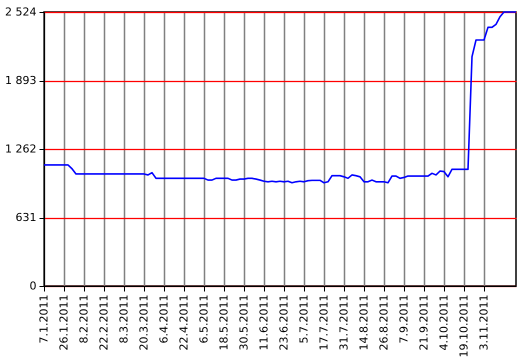  Describe the element at coordinates (484, 322) in the screenshot. I see `x-tick-label: 3.11.2011` at that location.